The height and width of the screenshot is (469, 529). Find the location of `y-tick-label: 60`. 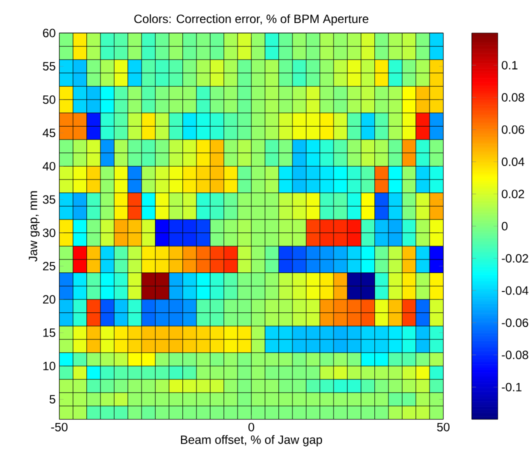

y-tick-label: 60 is located at coordinates (49, 33).